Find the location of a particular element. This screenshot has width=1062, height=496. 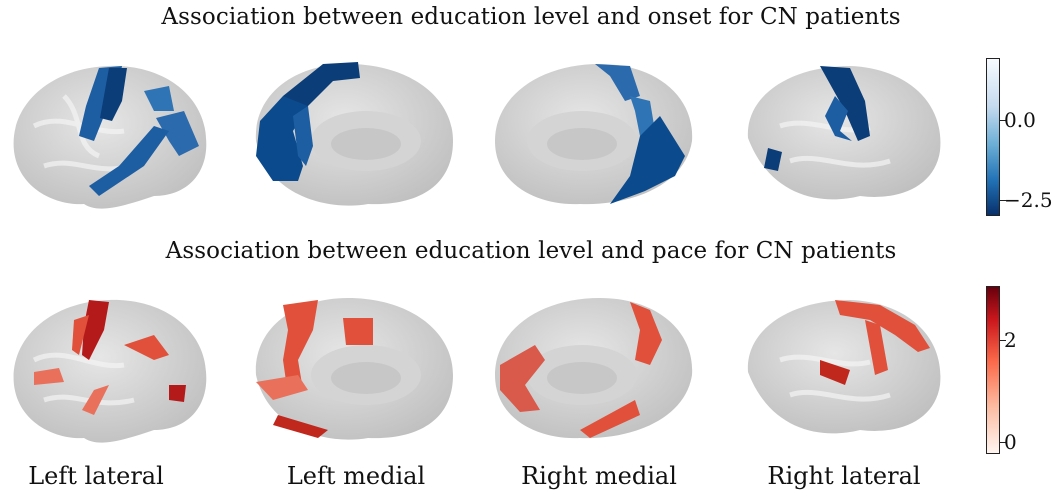

view-label-right-lateral: Right lateral is located at coordinates (844, 476).